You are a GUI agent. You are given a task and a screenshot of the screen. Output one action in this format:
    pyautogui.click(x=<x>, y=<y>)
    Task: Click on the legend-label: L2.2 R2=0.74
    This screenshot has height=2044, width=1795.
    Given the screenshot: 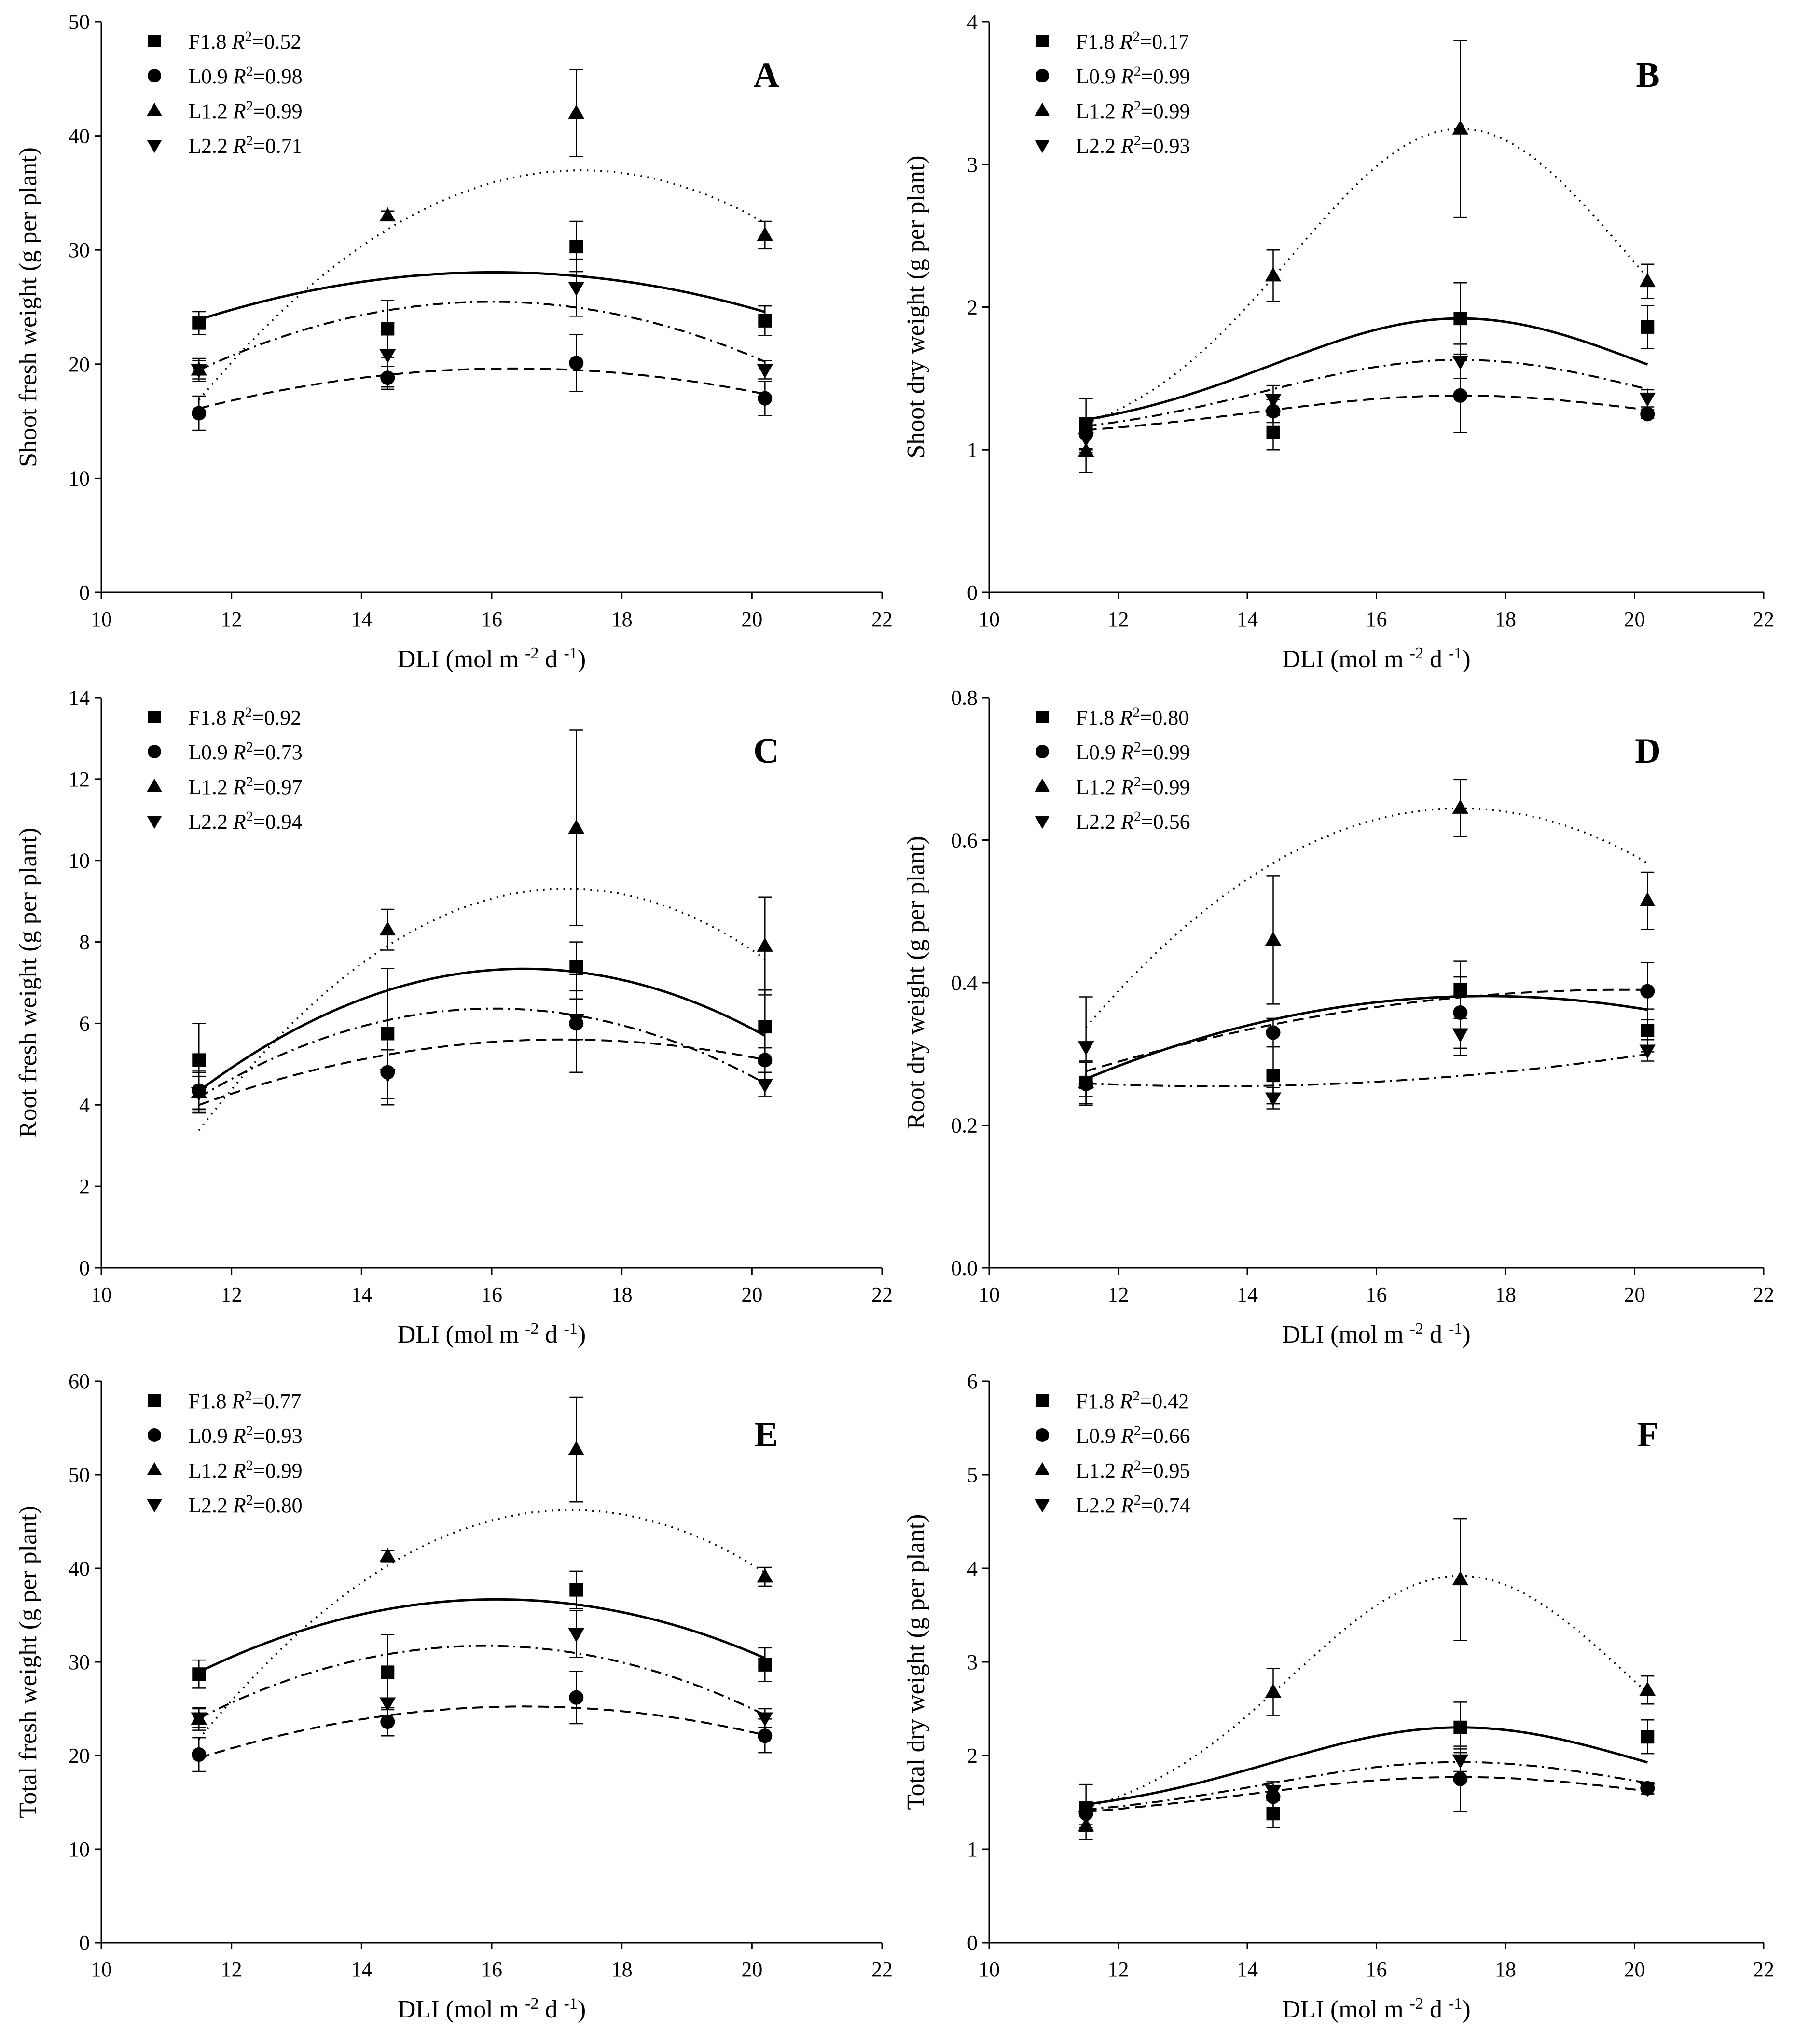 What is the action you would take?
    pyautogui.click(x=1133, y=1505)
    